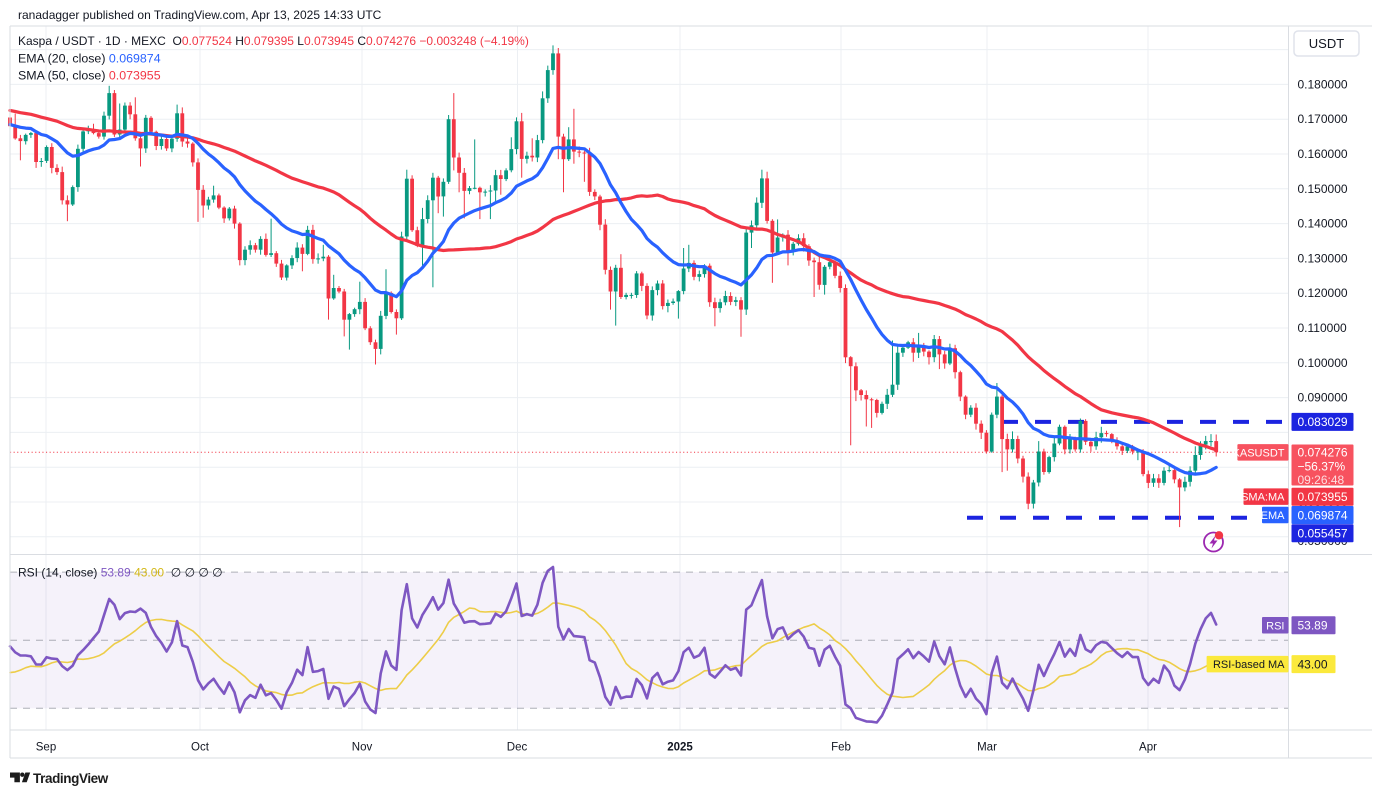 This screenshot has width=1373, height=801. Describe the element at coordinates (1323, 258) in the screenshot. I see `svg-text: 0.130000` at that location.